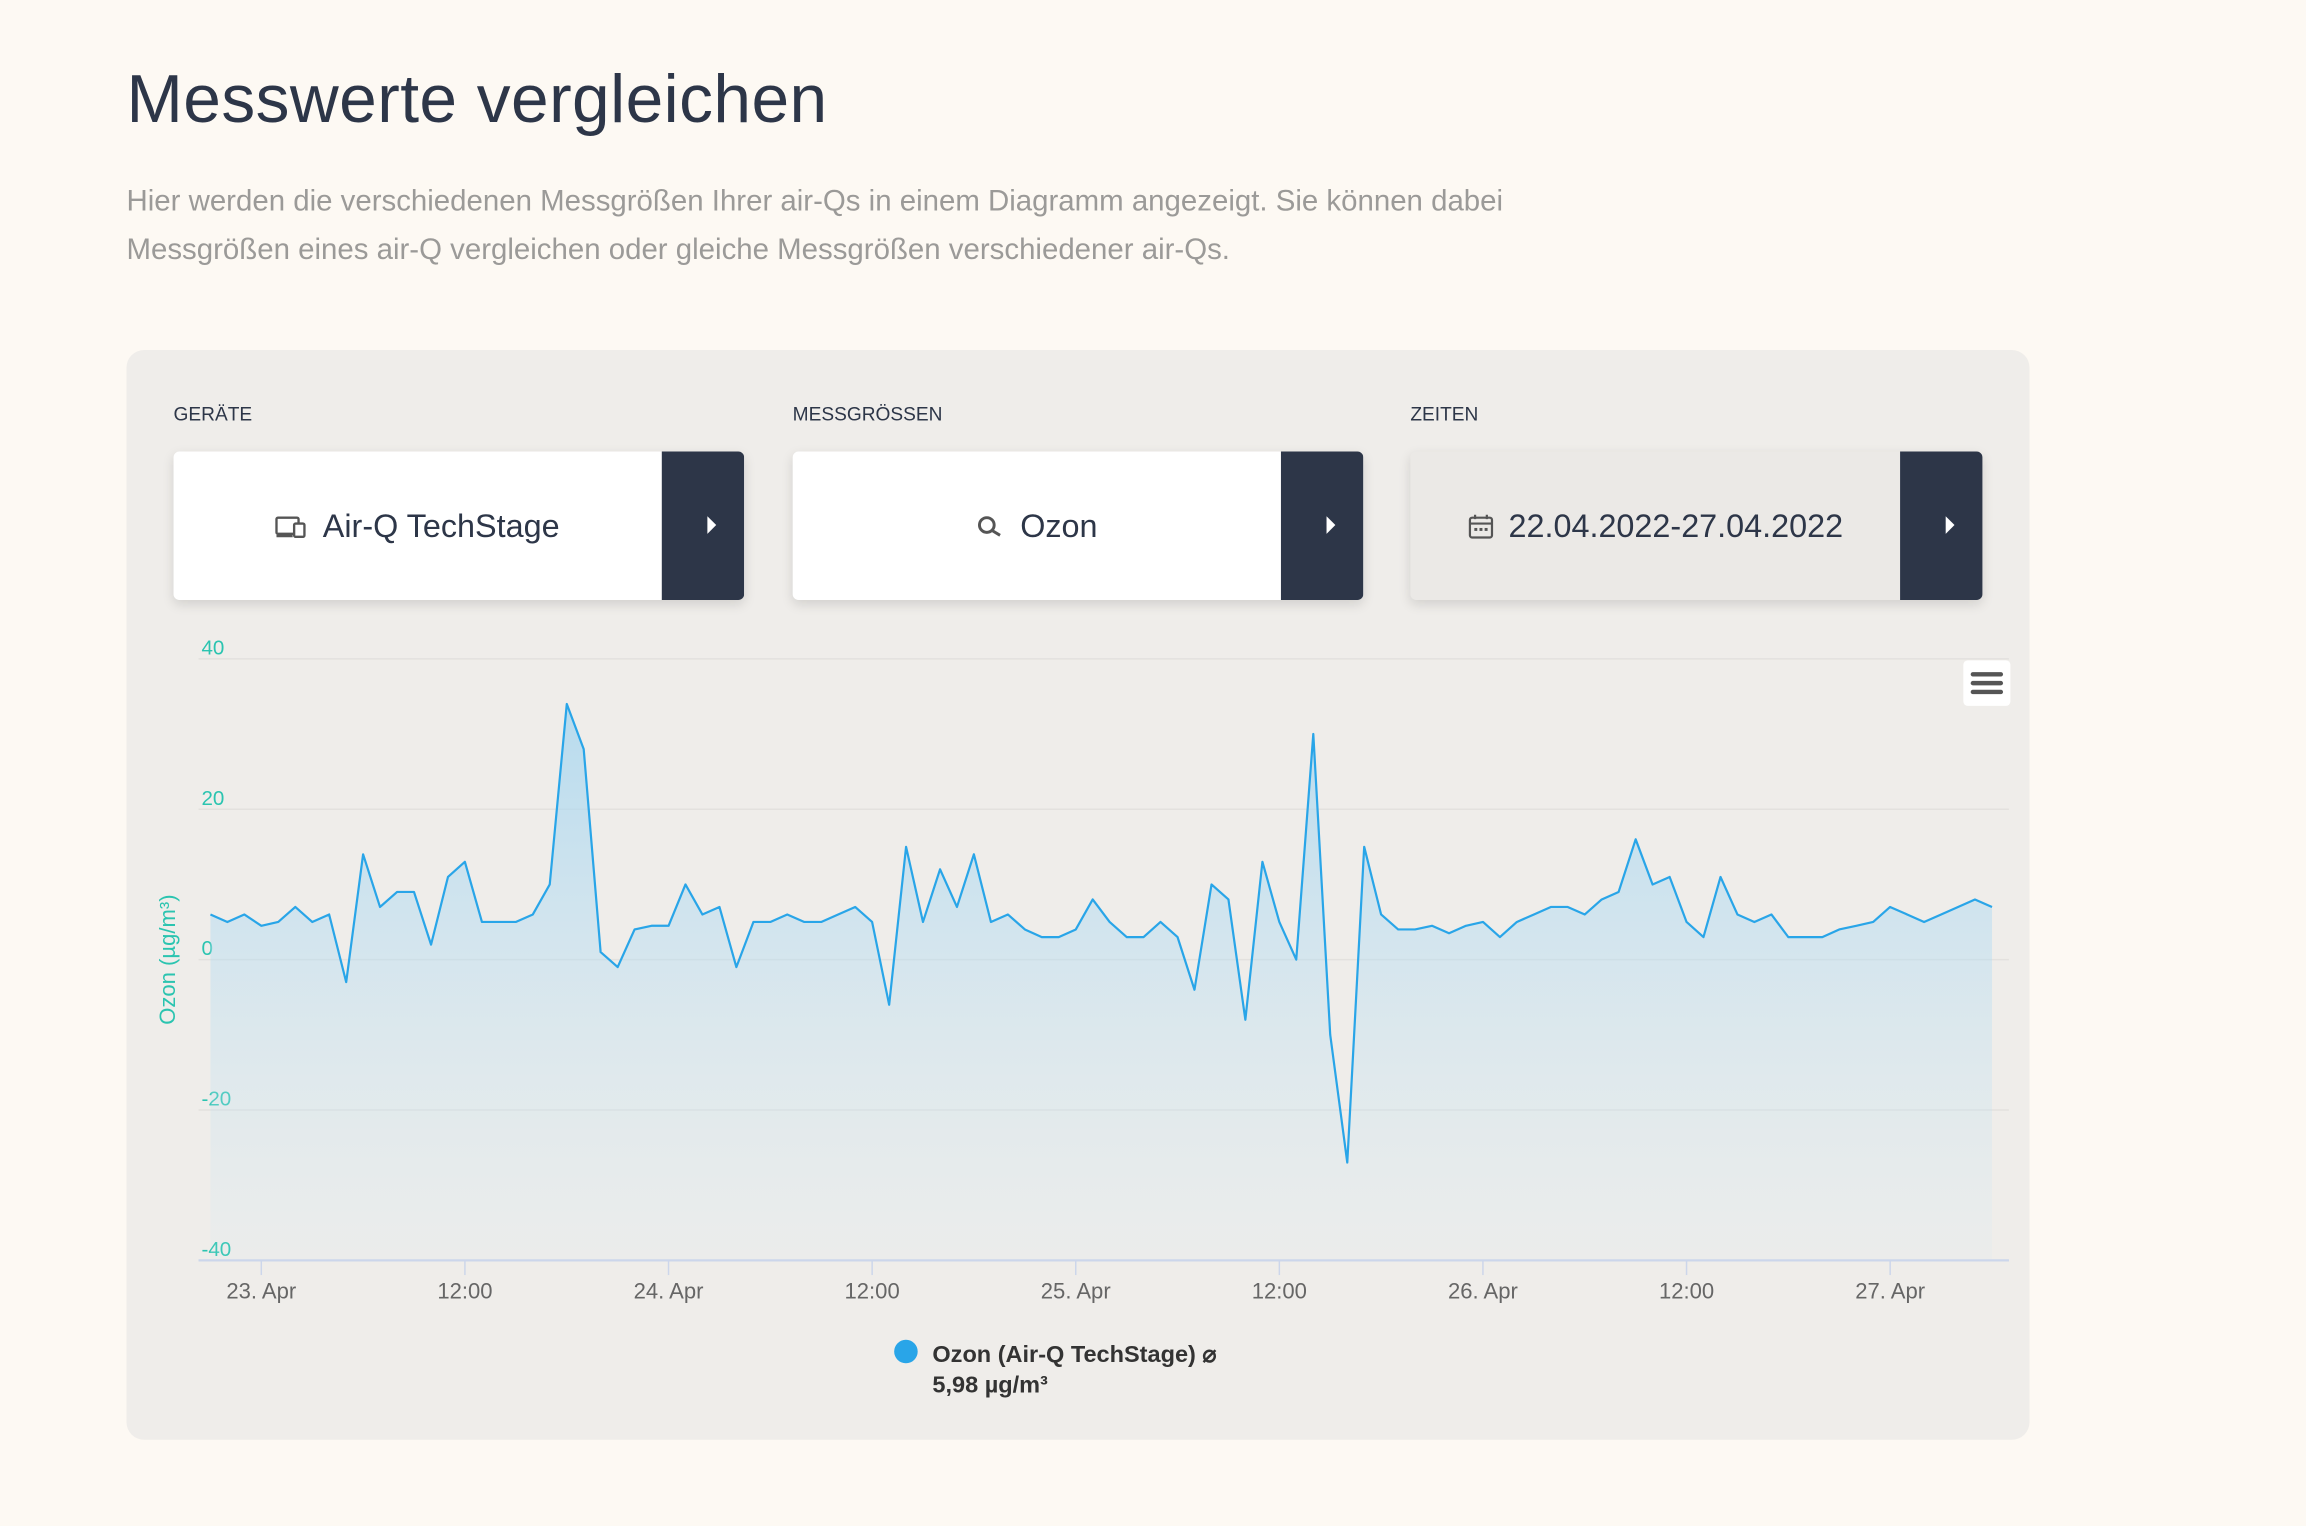  What do you see at coordinates (1480, 525) in the screenshot?
I see `calendar-icon` at bounding box center [1480, 525].